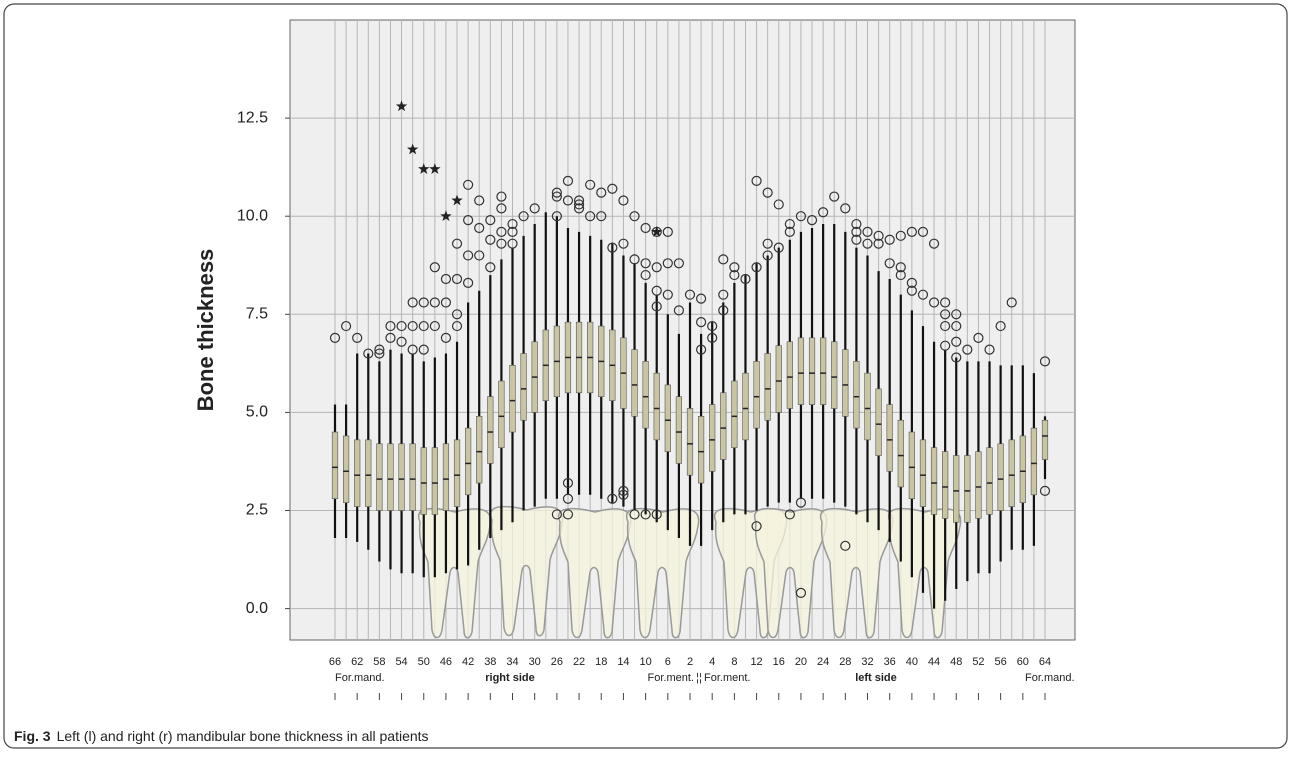 The height and width of the screenshot is (758, 1292). What do you see at coordinates (257, 608) in the screenshot?
I see `y-tick-label: 0.0` at bounding box center [257, 608].